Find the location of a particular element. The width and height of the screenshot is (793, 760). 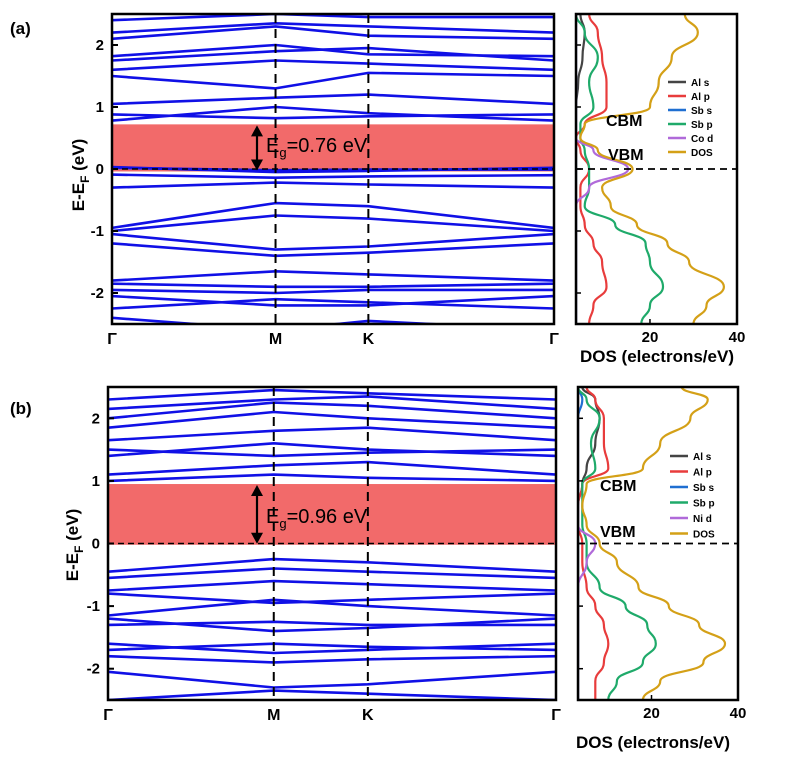

dos-x-ticks-a: 20 40 is located at coordinates (661, 195).